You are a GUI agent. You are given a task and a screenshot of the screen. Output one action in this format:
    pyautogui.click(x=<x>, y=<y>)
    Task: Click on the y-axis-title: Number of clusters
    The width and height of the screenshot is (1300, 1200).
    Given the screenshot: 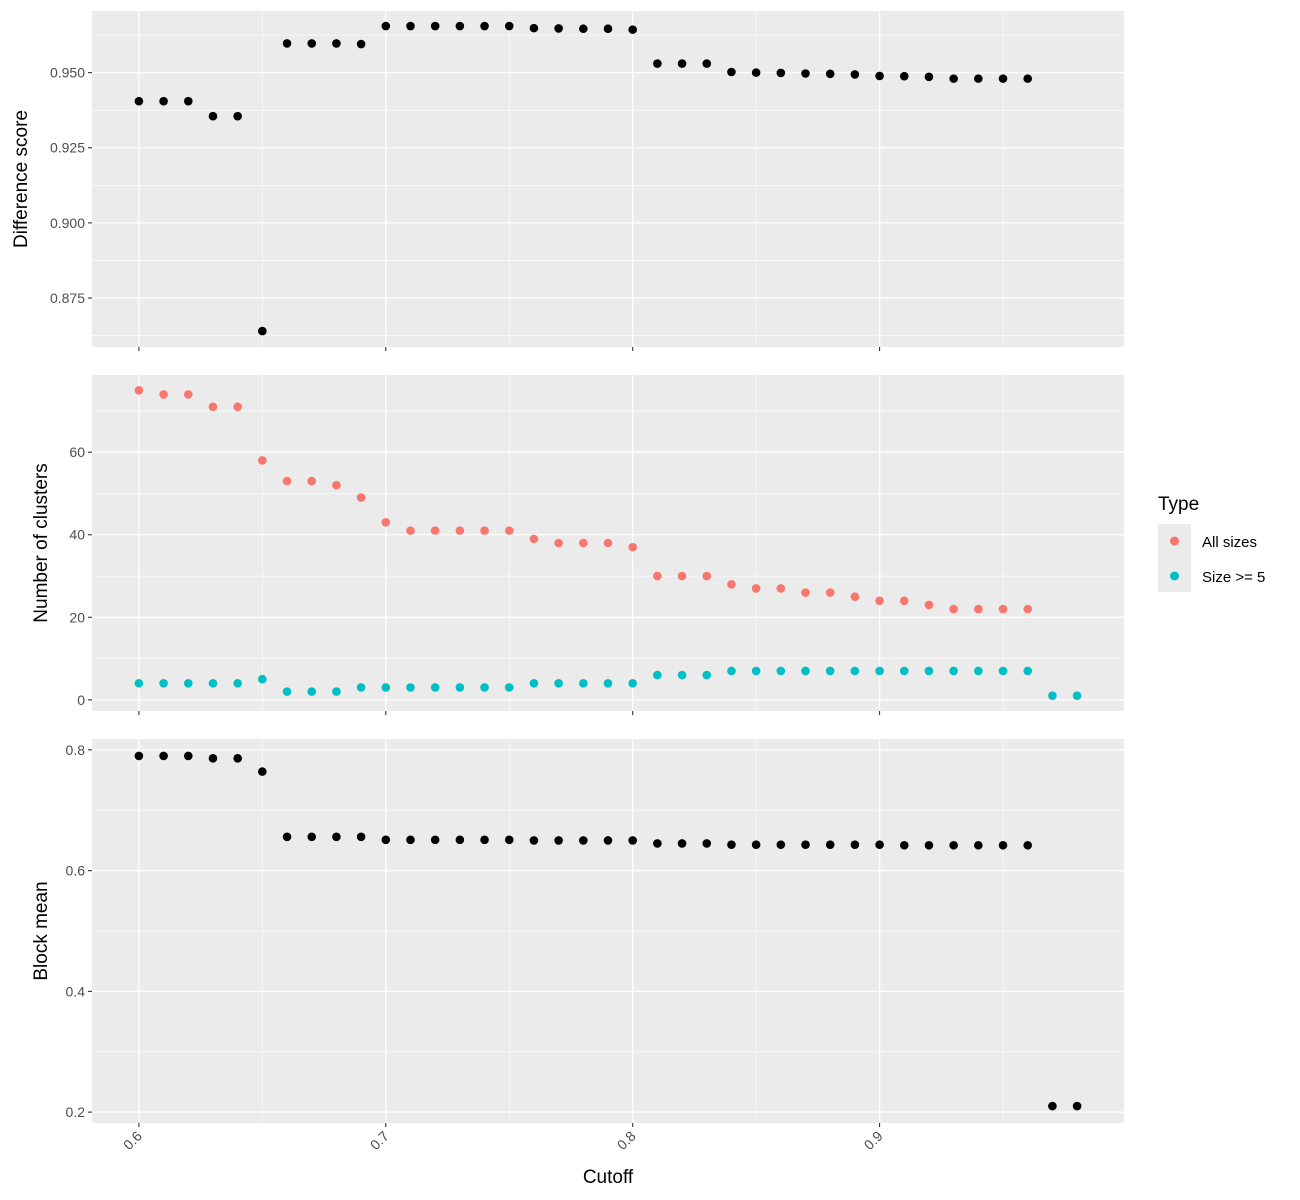 What is the action you would take?
    pyautogui.click(x=41, y=542)
    